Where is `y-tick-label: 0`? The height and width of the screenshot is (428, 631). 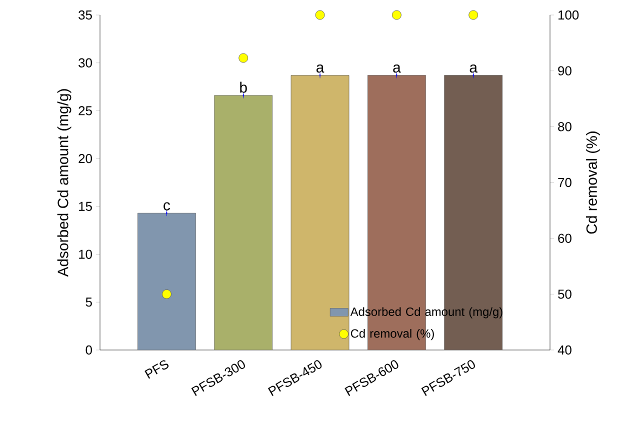 y-tick-label: 0 is located at coordinates (89, 350).